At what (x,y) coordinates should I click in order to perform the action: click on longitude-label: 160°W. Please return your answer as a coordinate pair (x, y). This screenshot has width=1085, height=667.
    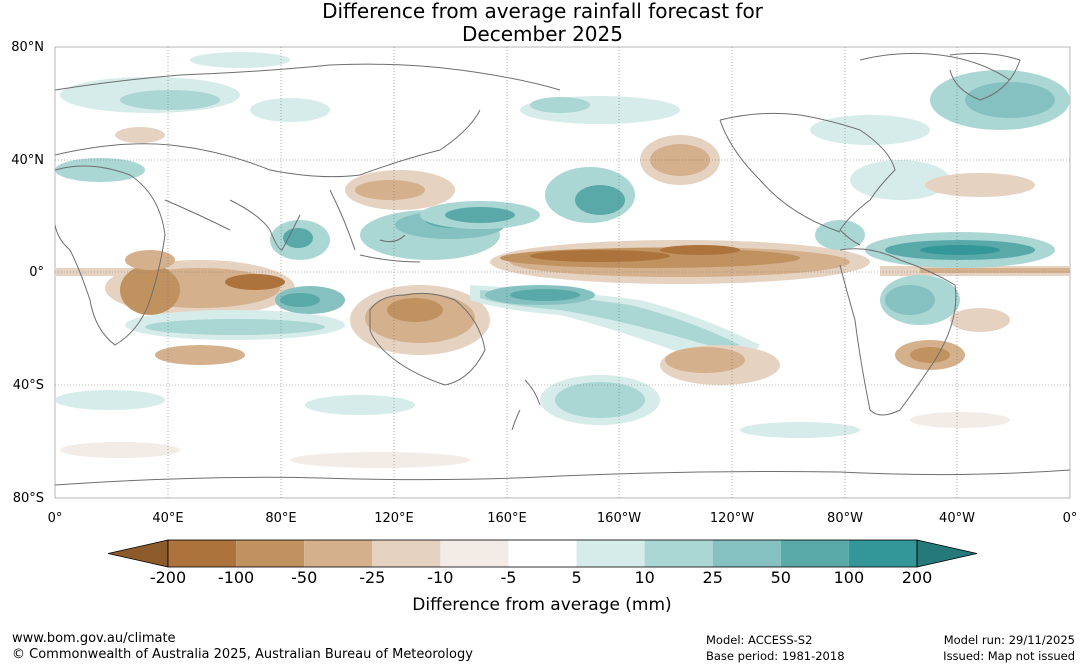
    Looking at the image, I should click on (619, 518).